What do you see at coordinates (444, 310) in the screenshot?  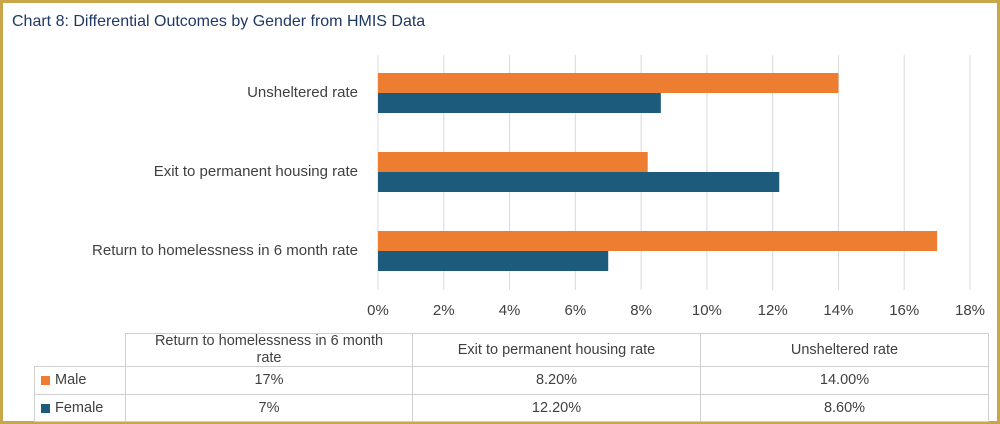 I see `x-tick-label: 2%` at bounding box center [444, 310].